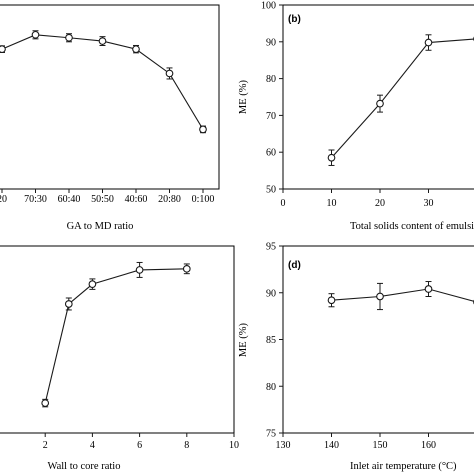  I want to click on panel-d-y-tick-label: 75, so click(271, 434).